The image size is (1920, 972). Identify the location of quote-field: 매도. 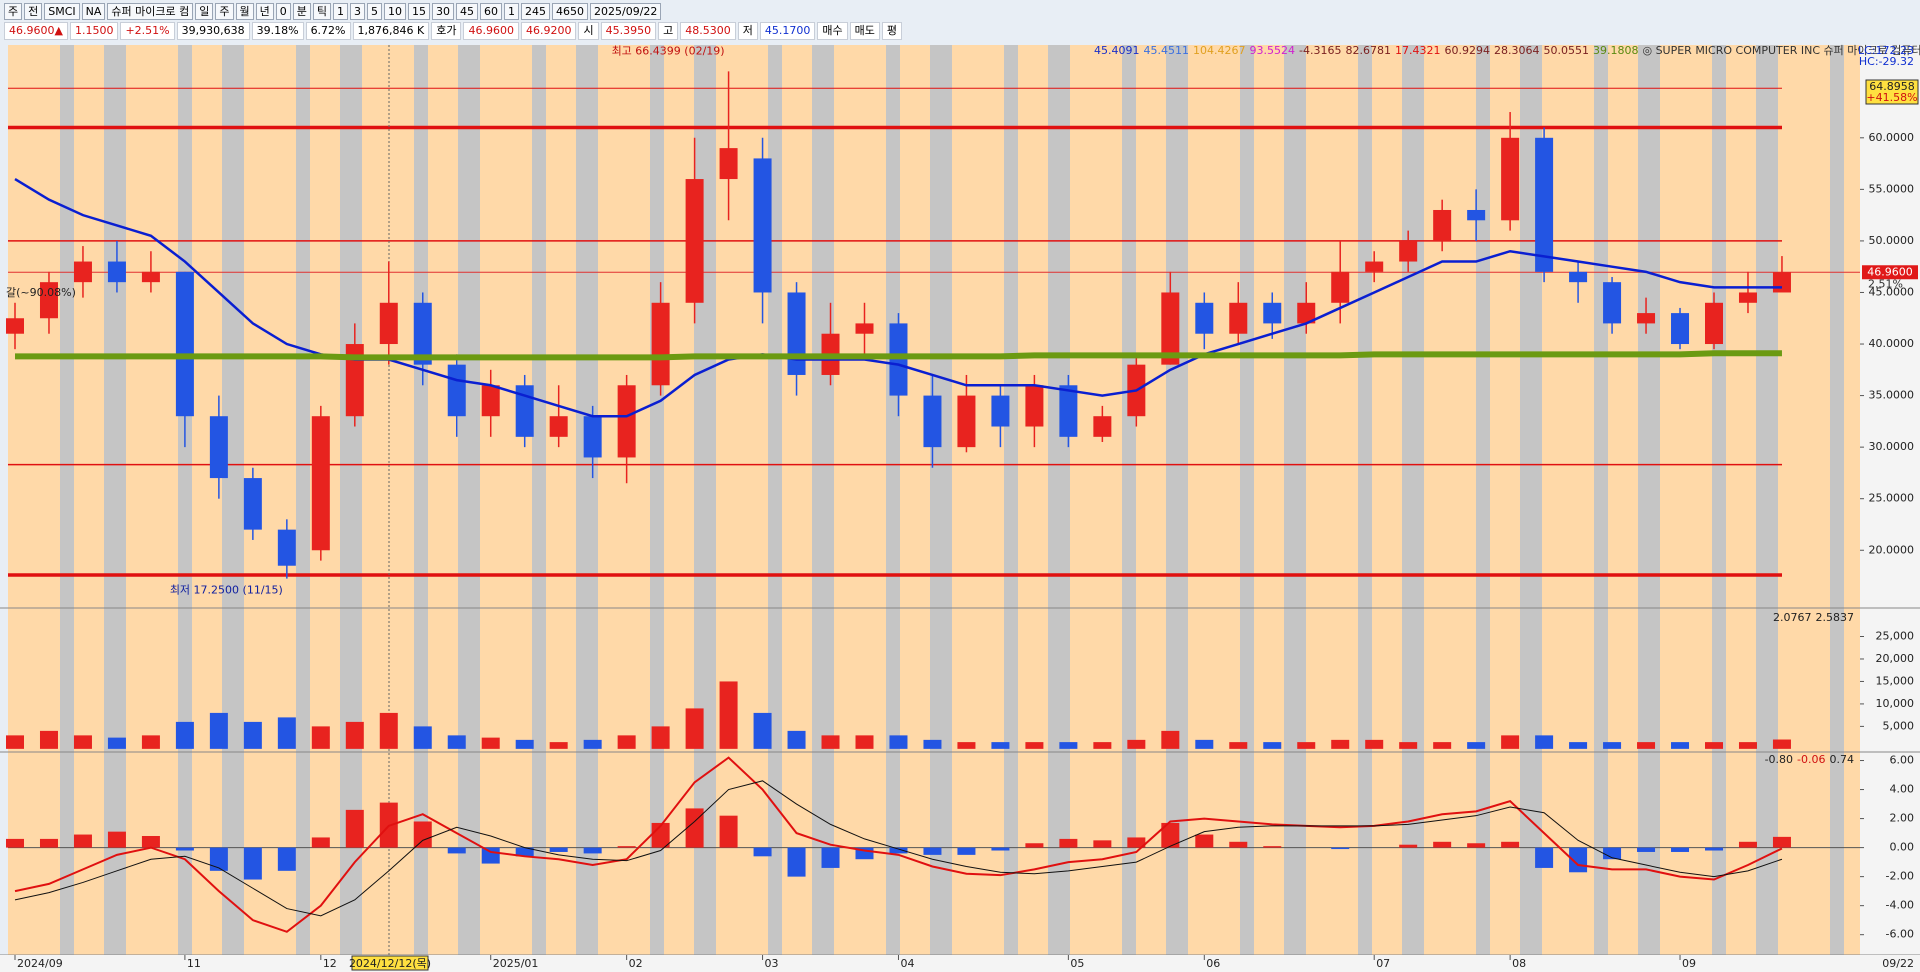
(864, 31).